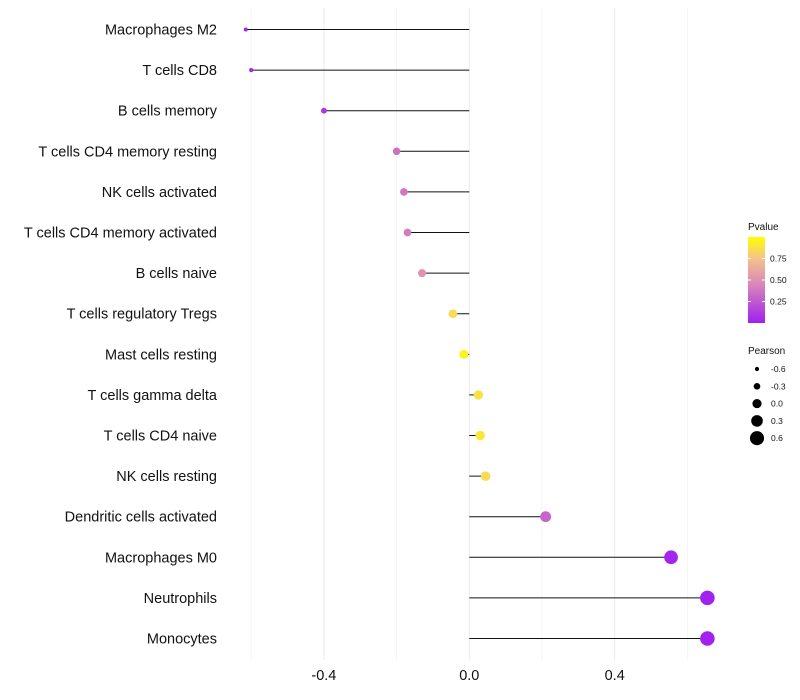  What do you see at coordinates (182, 640) in the screenshot?
I see `category-label: Monocytes` at bounding box center [182, 640].